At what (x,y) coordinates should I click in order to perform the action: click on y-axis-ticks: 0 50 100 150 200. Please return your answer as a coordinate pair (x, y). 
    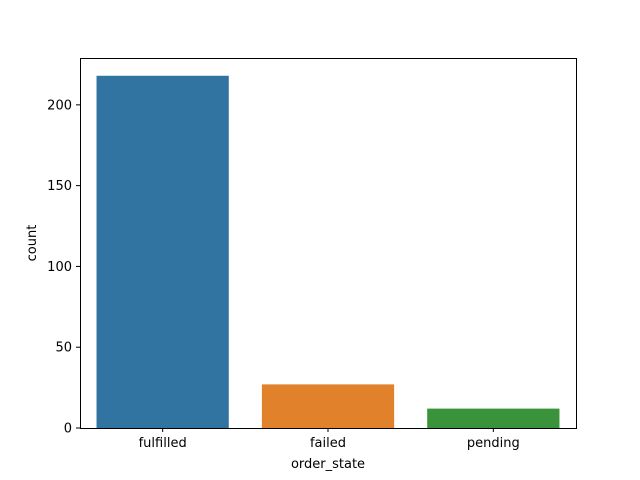
    Looking at the image, I should click on (63, 267).